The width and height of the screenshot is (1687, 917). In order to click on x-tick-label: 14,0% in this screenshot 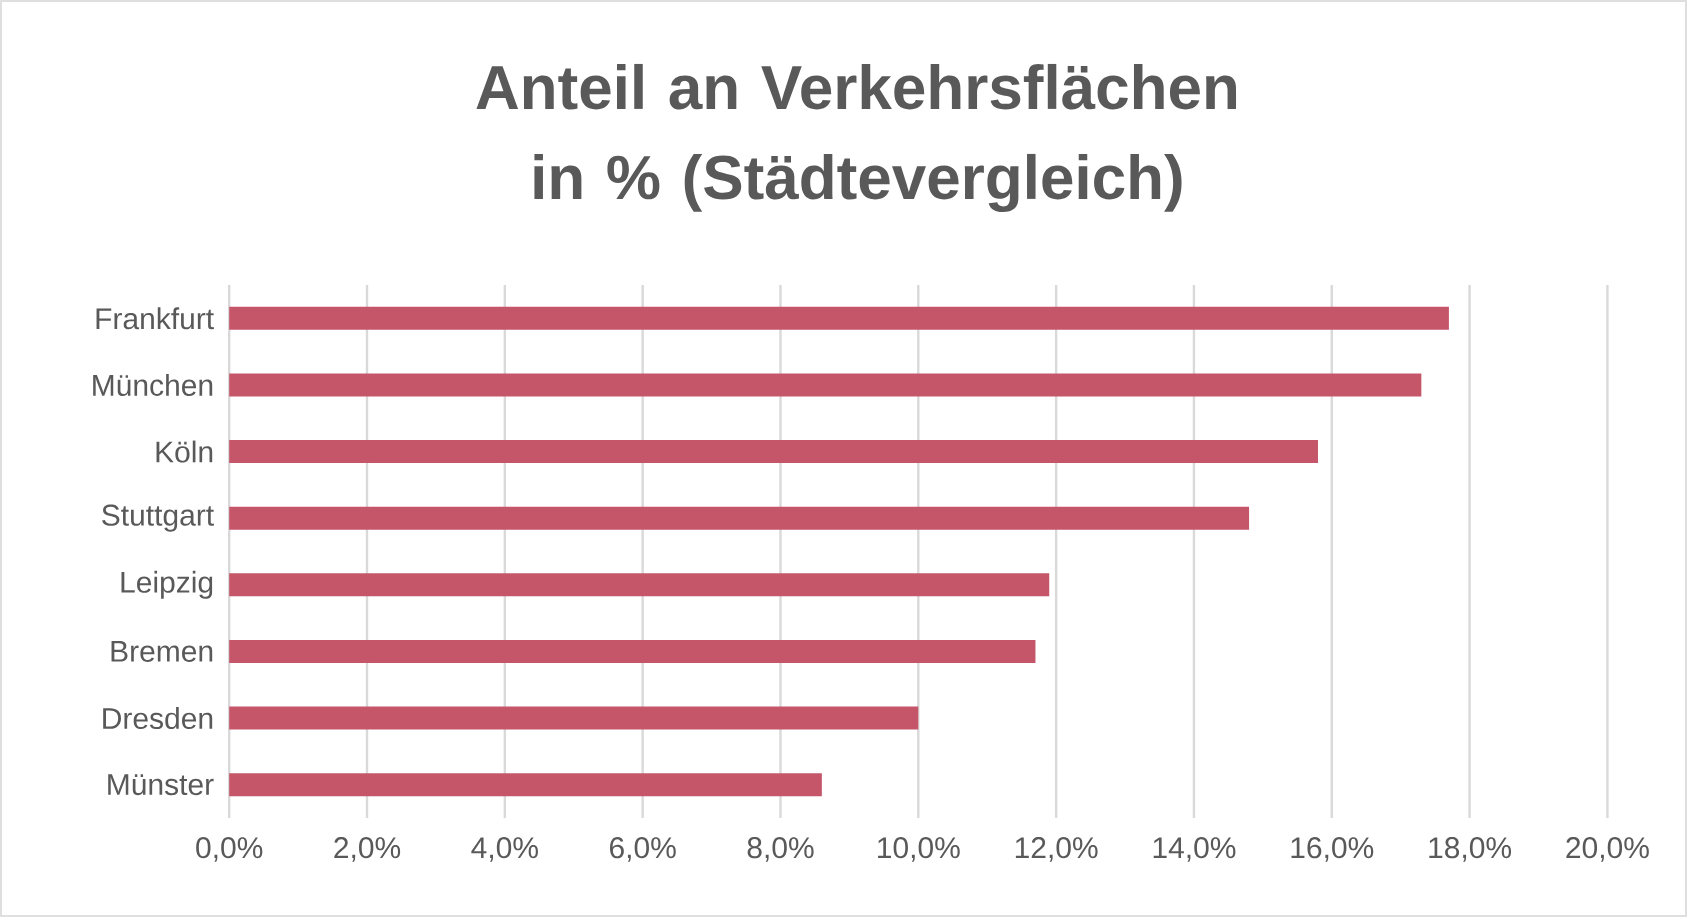, I will do `click(1194, 849)`.